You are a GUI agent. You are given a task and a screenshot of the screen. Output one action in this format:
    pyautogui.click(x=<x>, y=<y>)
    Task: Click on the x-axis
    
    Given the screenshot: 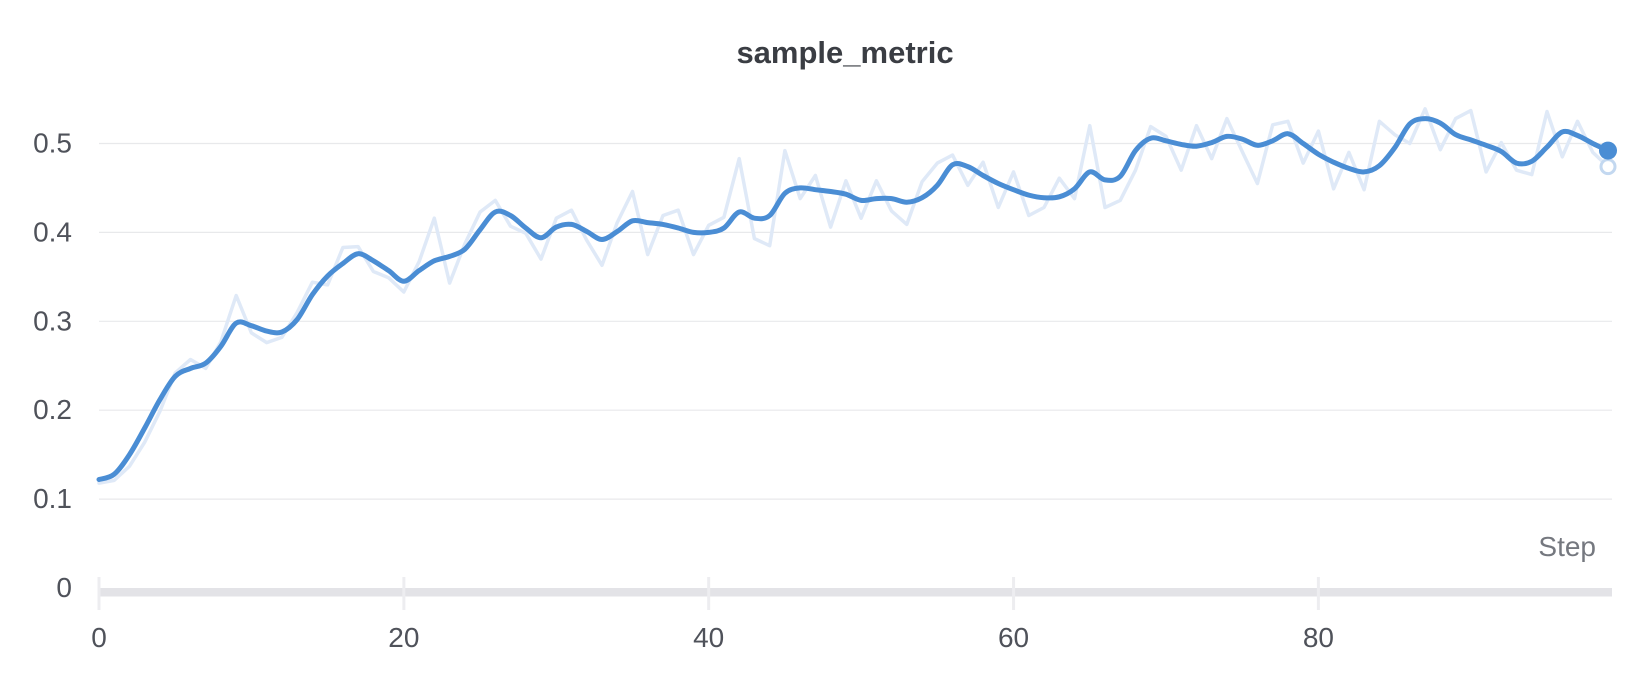 What is the action you would take?
    pyautogui.click(x=854, y=593)
    